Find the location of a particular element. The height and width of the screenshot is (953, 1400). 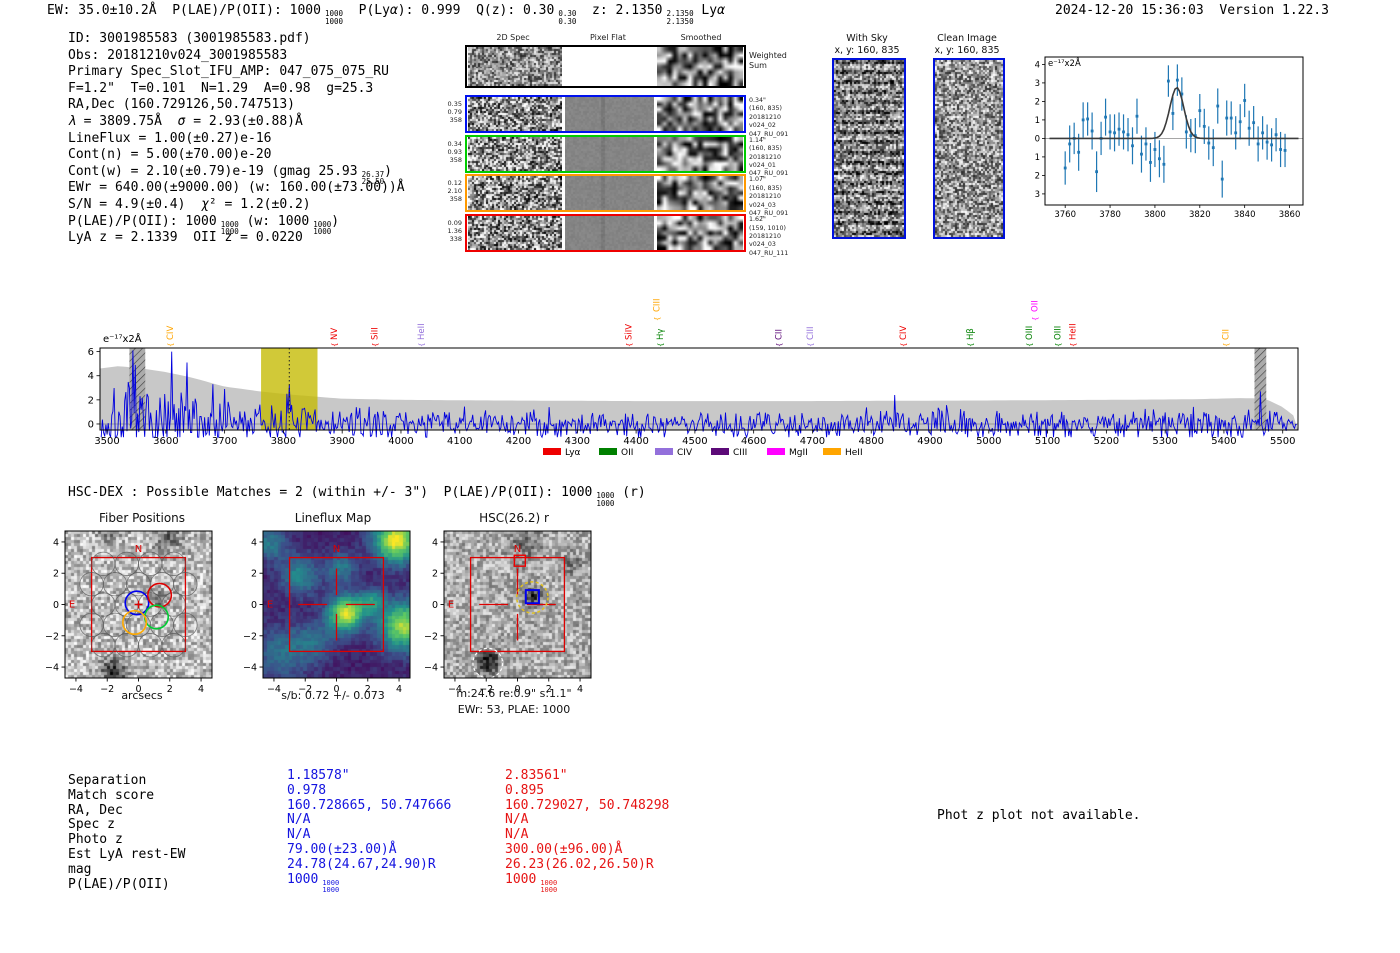

svg-text: Lyα is located at coordinates (573, 453).